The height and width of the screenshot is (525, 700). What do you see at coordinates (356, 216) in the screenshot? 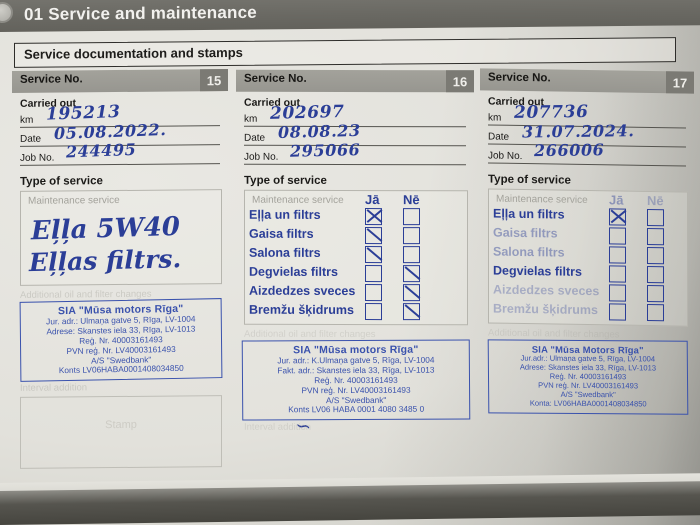
I see `checklist-row: Eļļa un filtrs` at bounding box center [356, 216].